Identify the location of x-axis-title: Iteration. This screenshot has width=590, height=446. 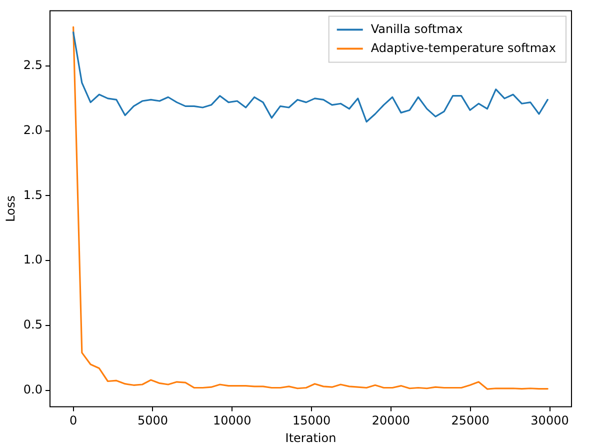
(310, 437).